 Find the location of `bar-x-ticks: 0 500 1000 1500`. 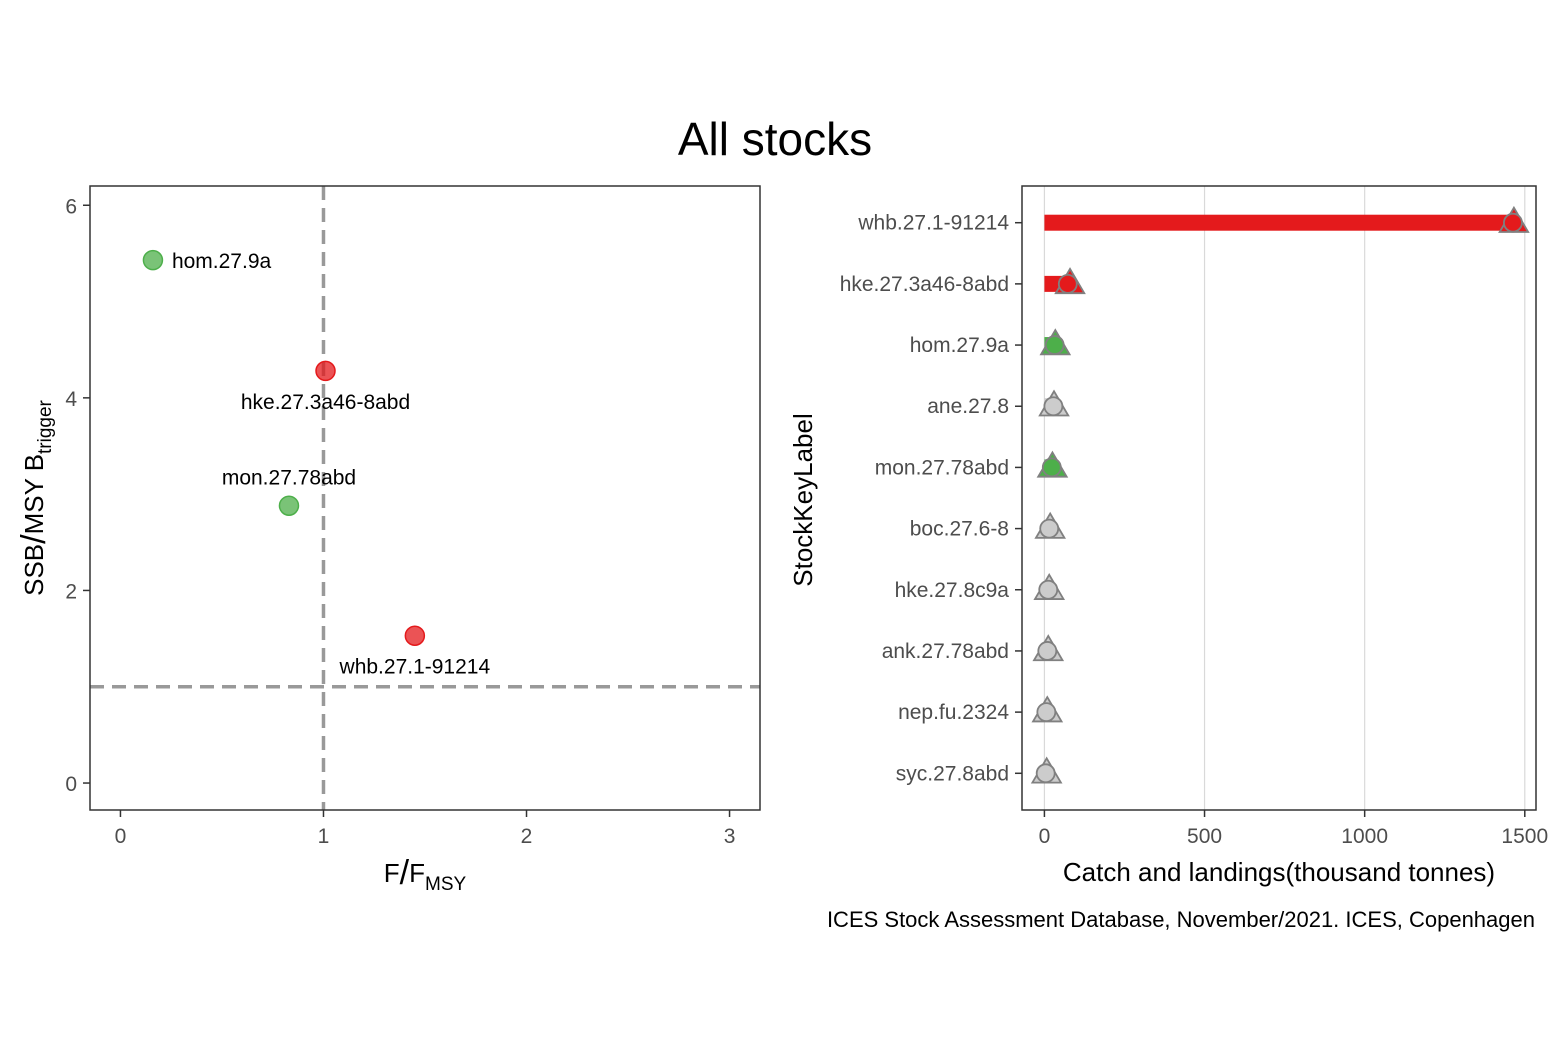

bar-x-ticks: 0 500 1000 1500 is located at coordinates (1293, 829).